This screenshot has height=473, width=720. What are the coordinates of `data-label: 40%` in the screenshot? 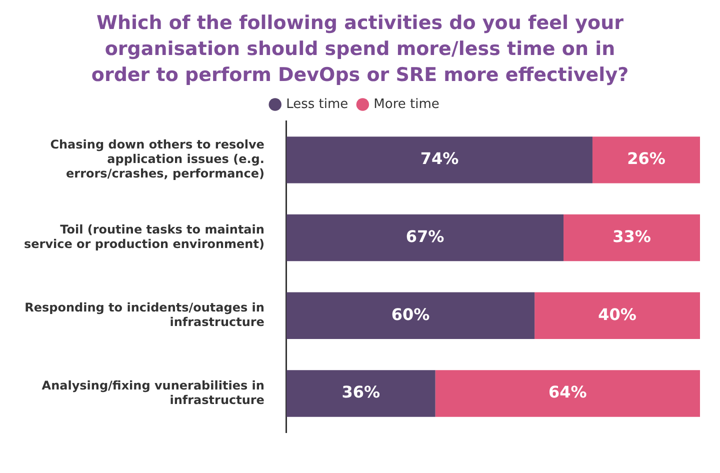 It's located at (617, 314).